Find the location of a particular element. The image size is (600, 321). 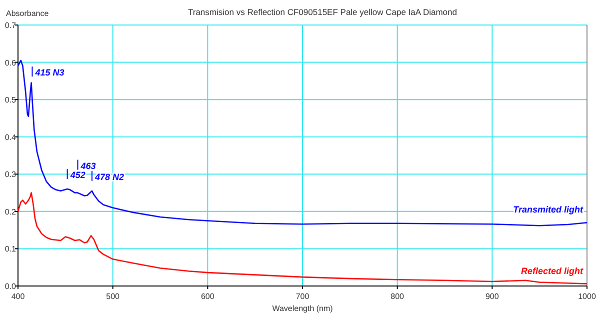

y-tick-label: 0.1 is located at coordinates (10, 249).